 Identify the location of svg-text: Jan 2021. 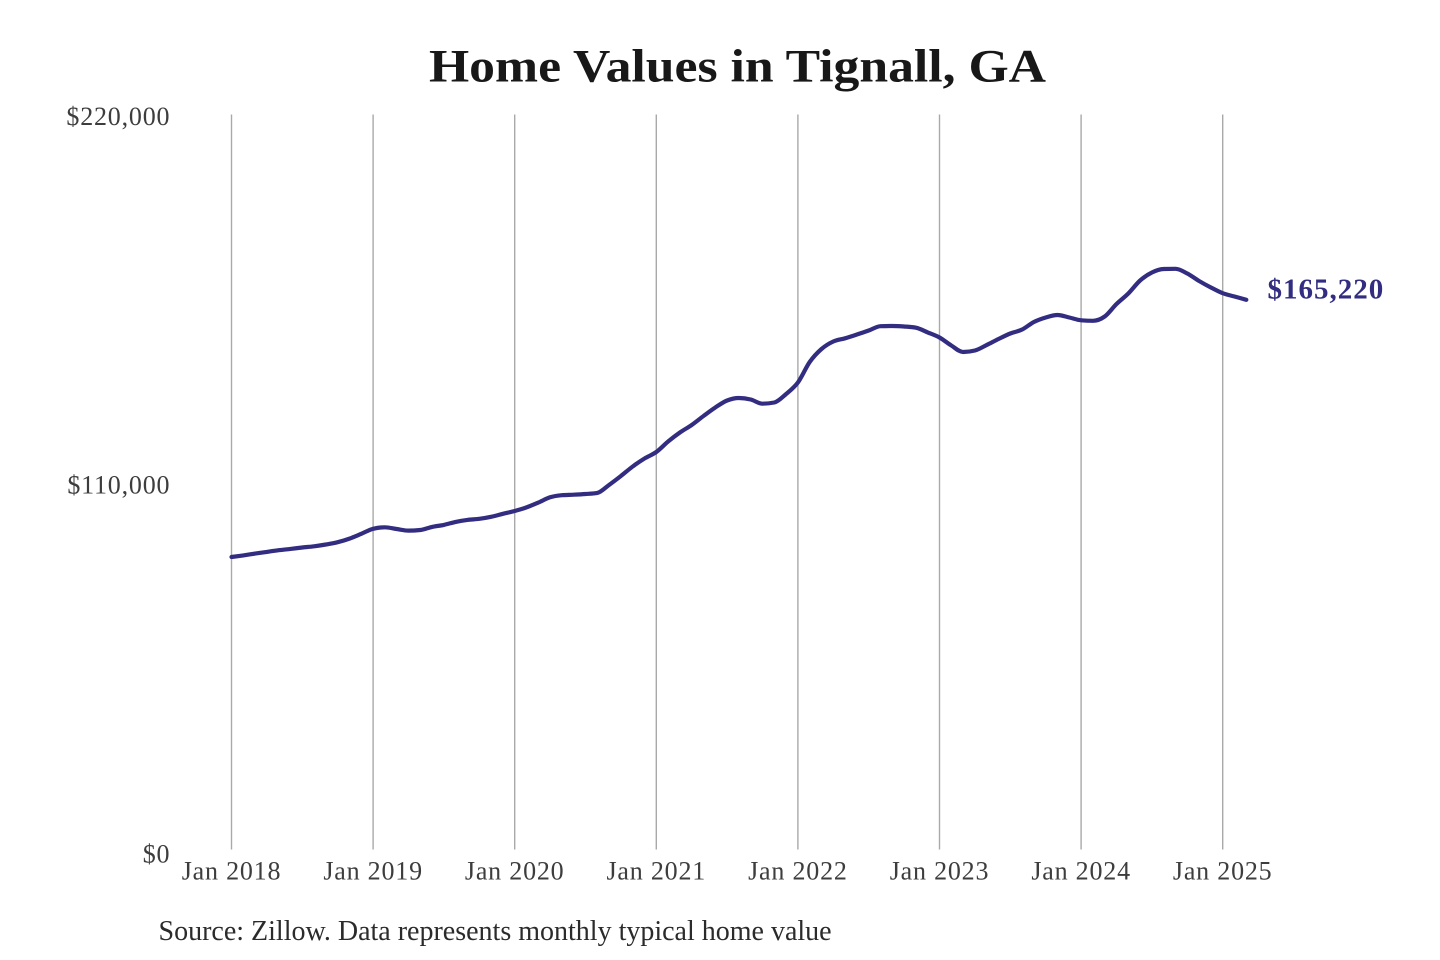
(657, 871).